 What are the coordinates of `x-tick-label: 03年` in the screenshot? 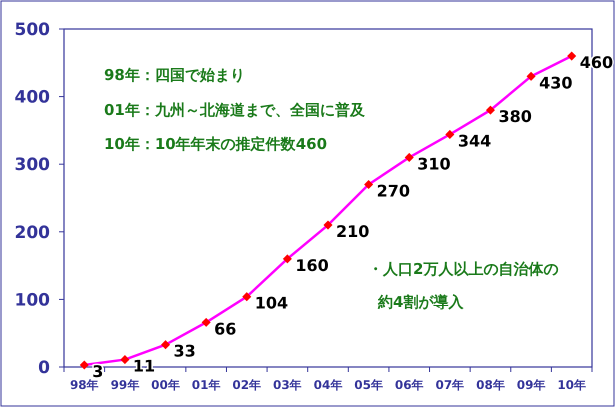 It's located at (287, 385).